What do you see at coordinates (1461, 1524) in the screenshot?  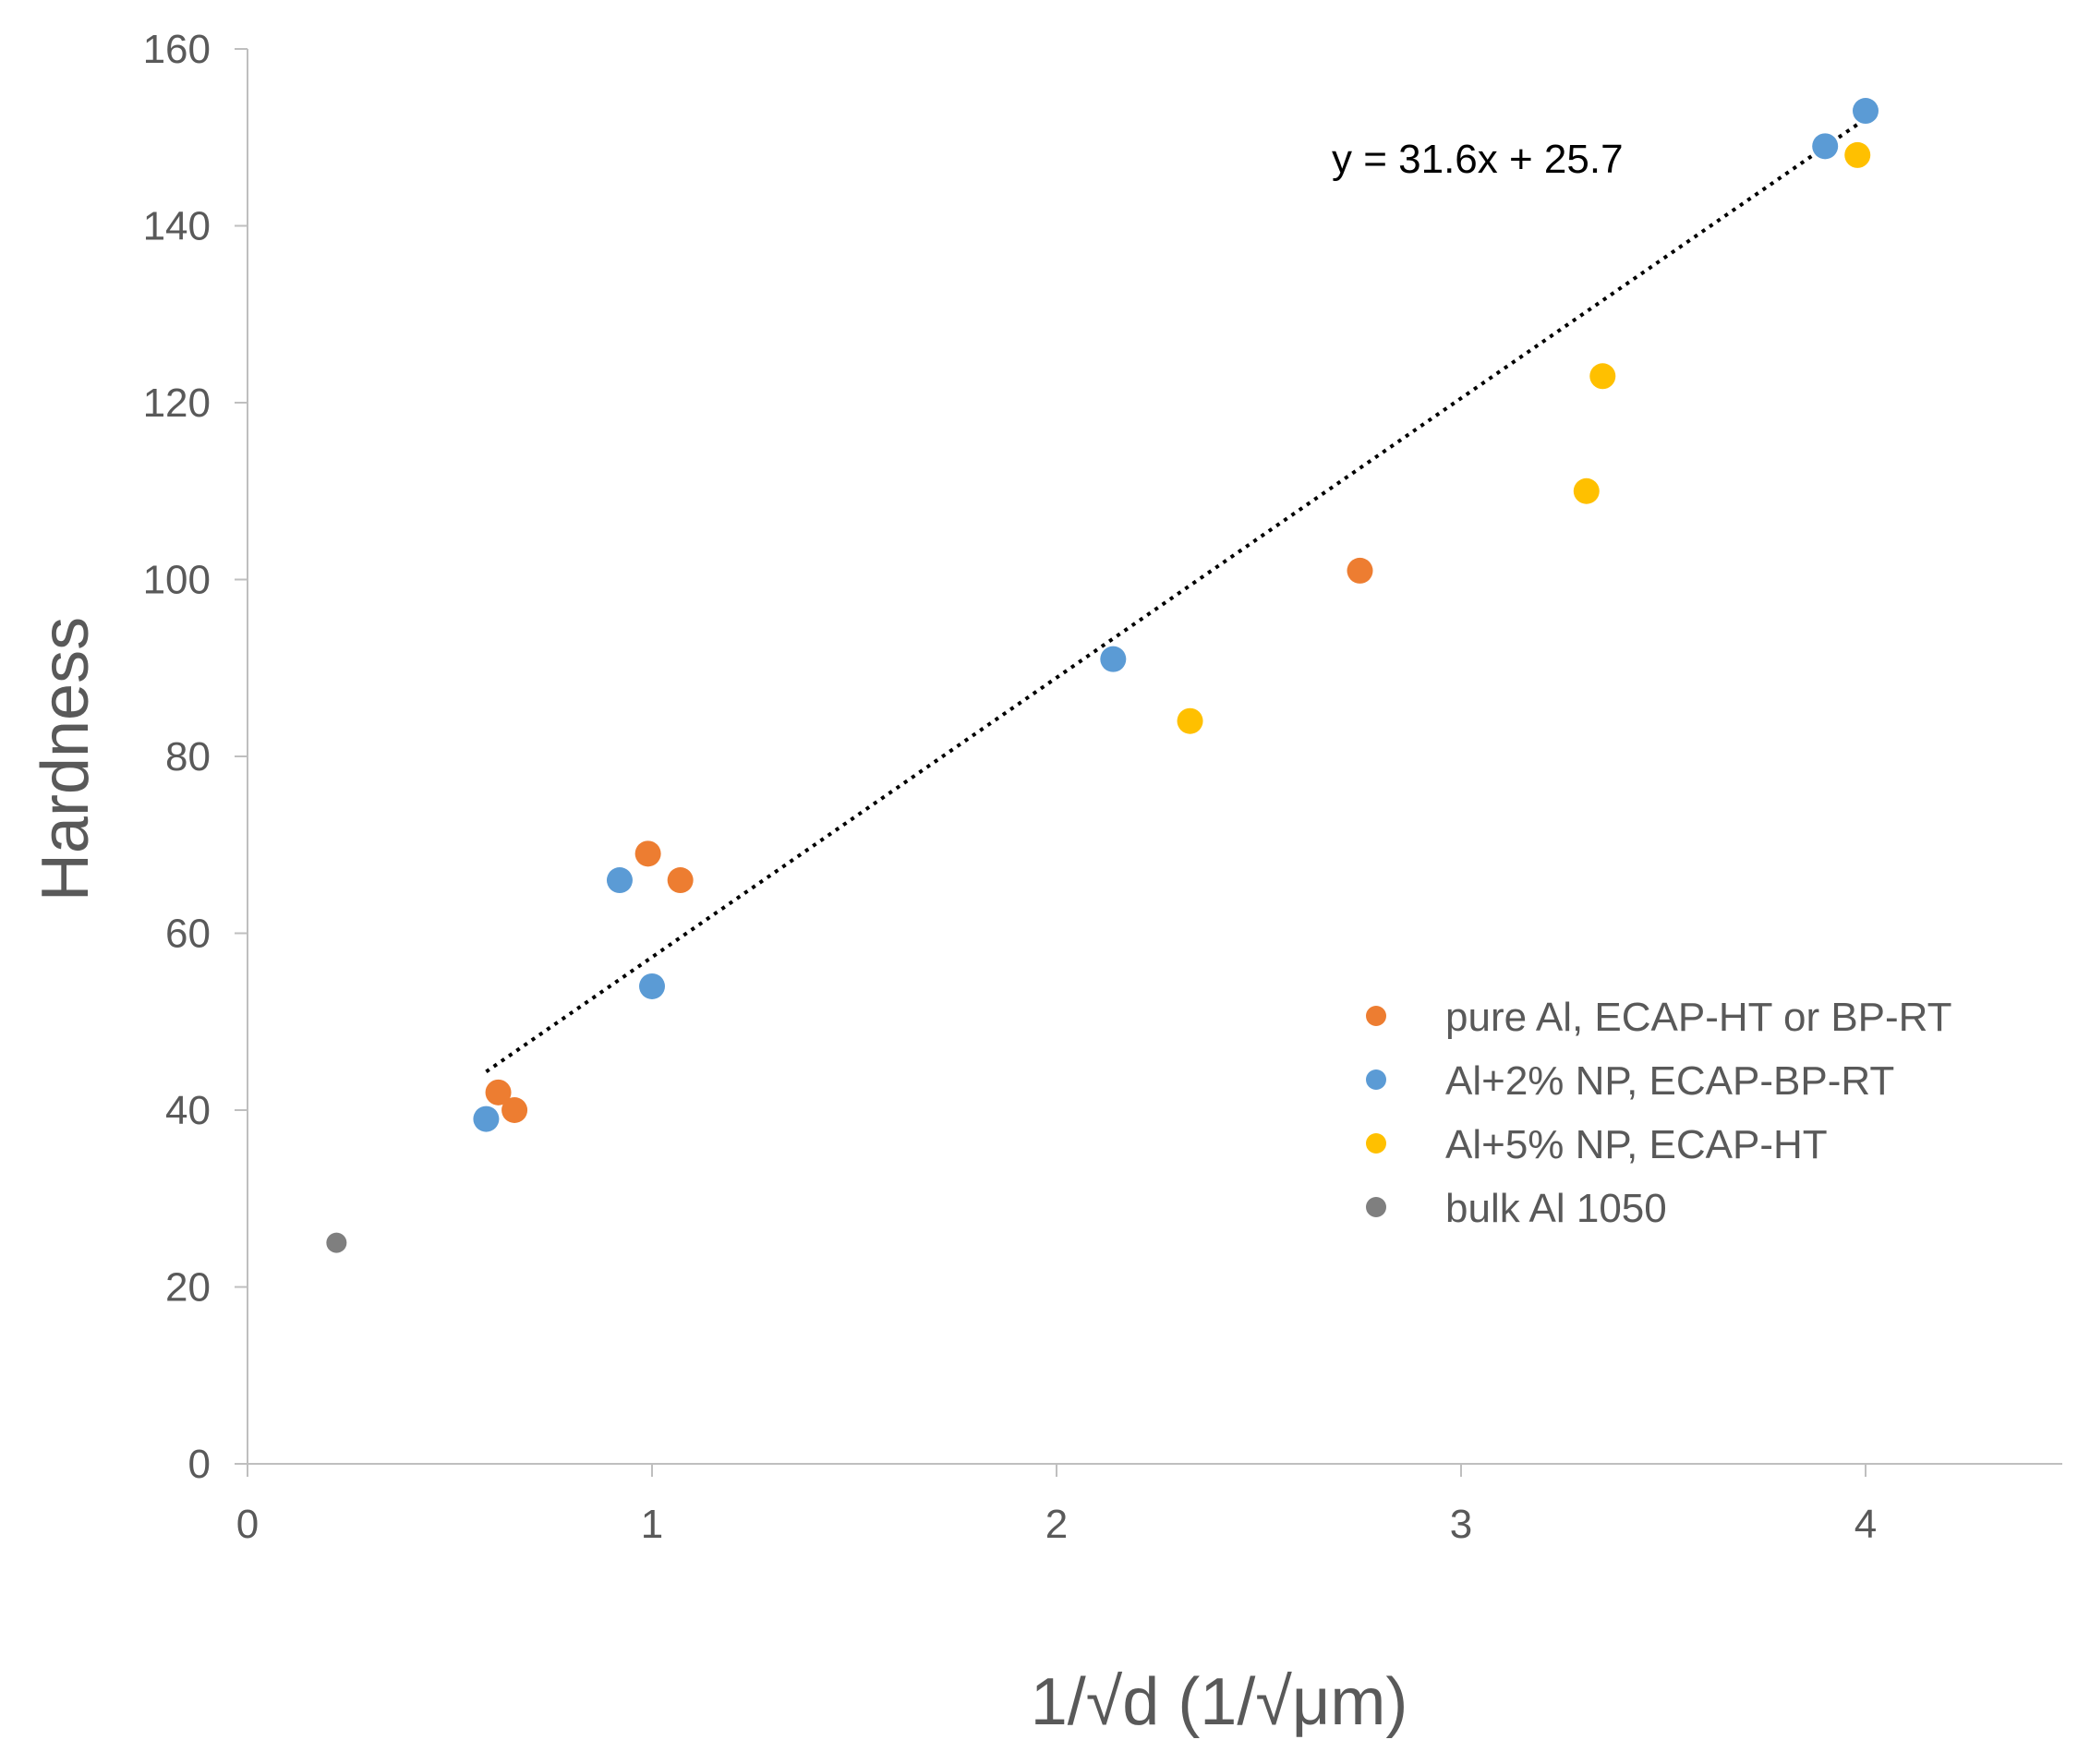 I see `x-tick-label: 3` at bounding box center [1461, 1524].